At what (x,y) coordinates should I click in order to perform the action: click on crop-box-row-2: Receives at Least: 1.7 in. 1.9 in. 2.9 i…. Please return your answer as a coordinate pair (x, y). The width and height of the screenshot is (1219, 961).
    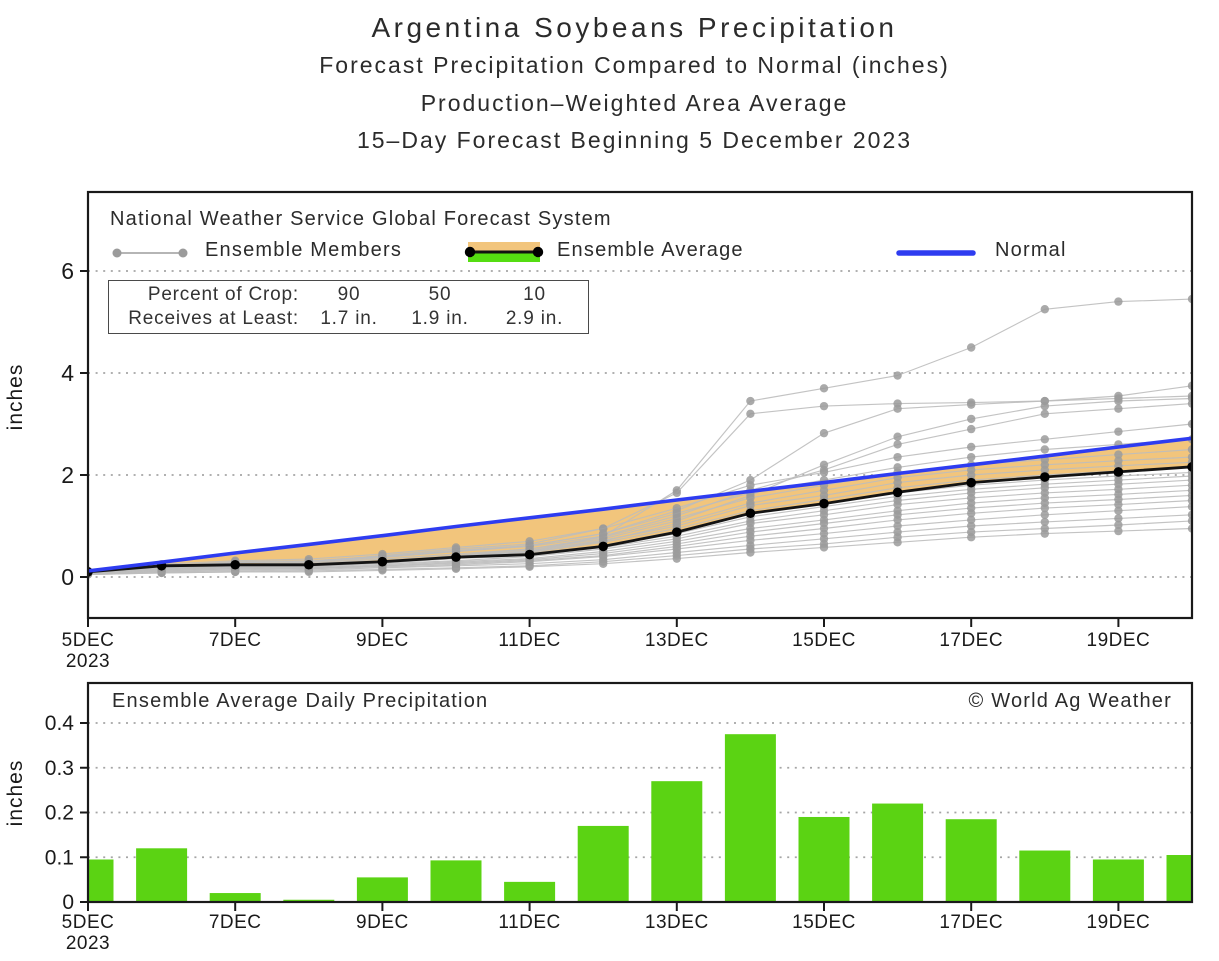
    Looking at the image, I should click on (348, 319).